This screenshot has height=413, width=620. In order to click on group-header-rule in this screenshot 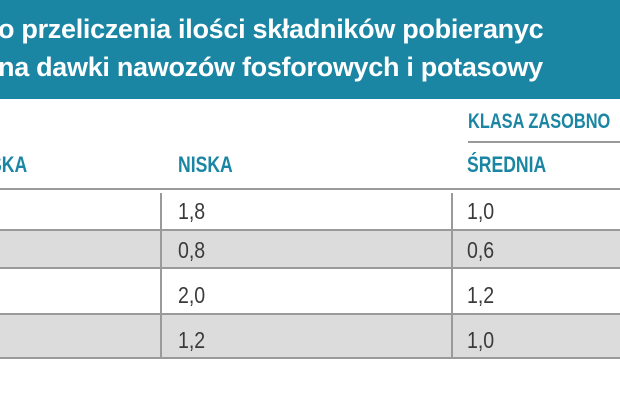, I will do `click(544, 142)`.